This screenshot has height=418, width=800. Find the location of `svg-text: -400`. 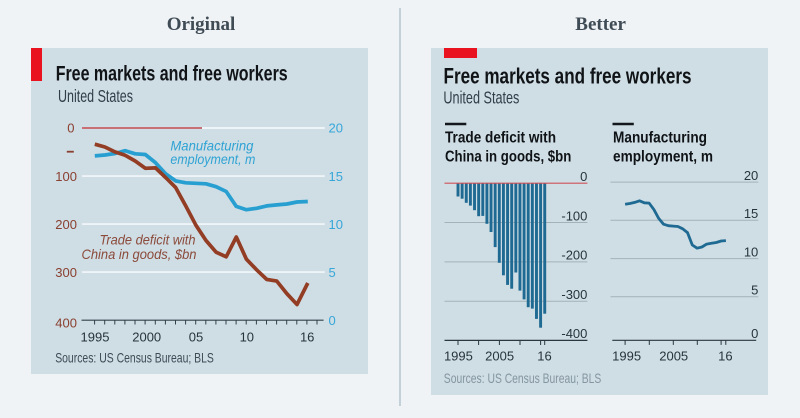

svg-text: -400 is located at coordinates (574, 333).